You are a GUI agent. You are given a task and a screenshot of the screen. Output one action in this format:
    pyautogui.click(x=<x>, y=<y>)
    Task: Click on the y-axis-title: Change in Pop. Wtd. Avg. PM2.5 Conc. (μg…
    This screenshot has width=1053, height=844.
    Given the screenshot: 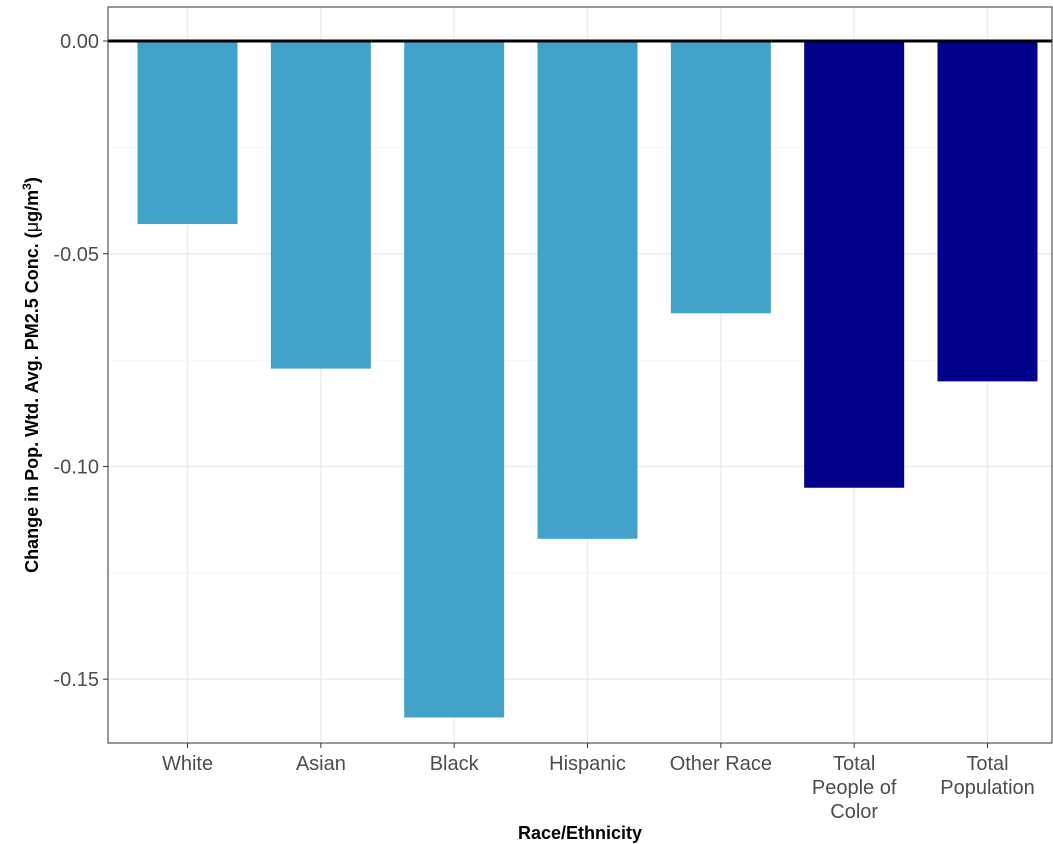 What is the action you would take?
    pyautogui.click(x=31, y=375)
    